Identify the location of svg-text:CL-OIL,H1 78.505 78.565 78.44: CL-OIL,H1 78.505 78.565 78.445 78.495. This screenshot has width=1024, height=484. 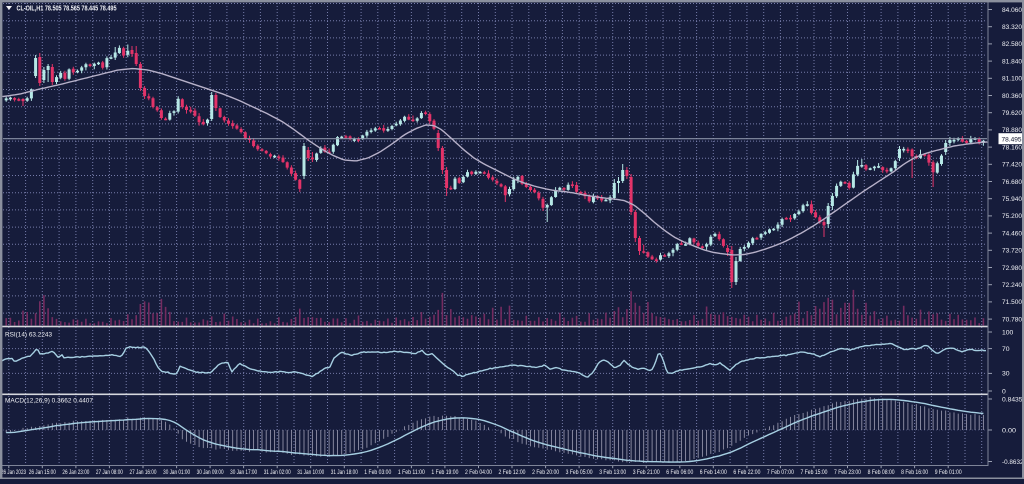
(67, 7).